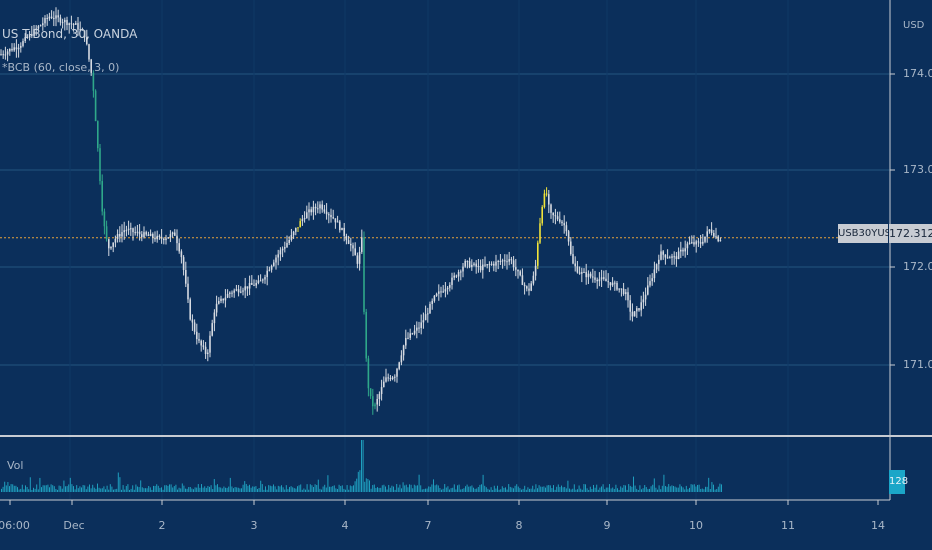 The width and height of the screenshot is (932, 550). Describe the element at coordinates (607, 525) in the screenshot. I see `x-tick-label: 9` at that location.